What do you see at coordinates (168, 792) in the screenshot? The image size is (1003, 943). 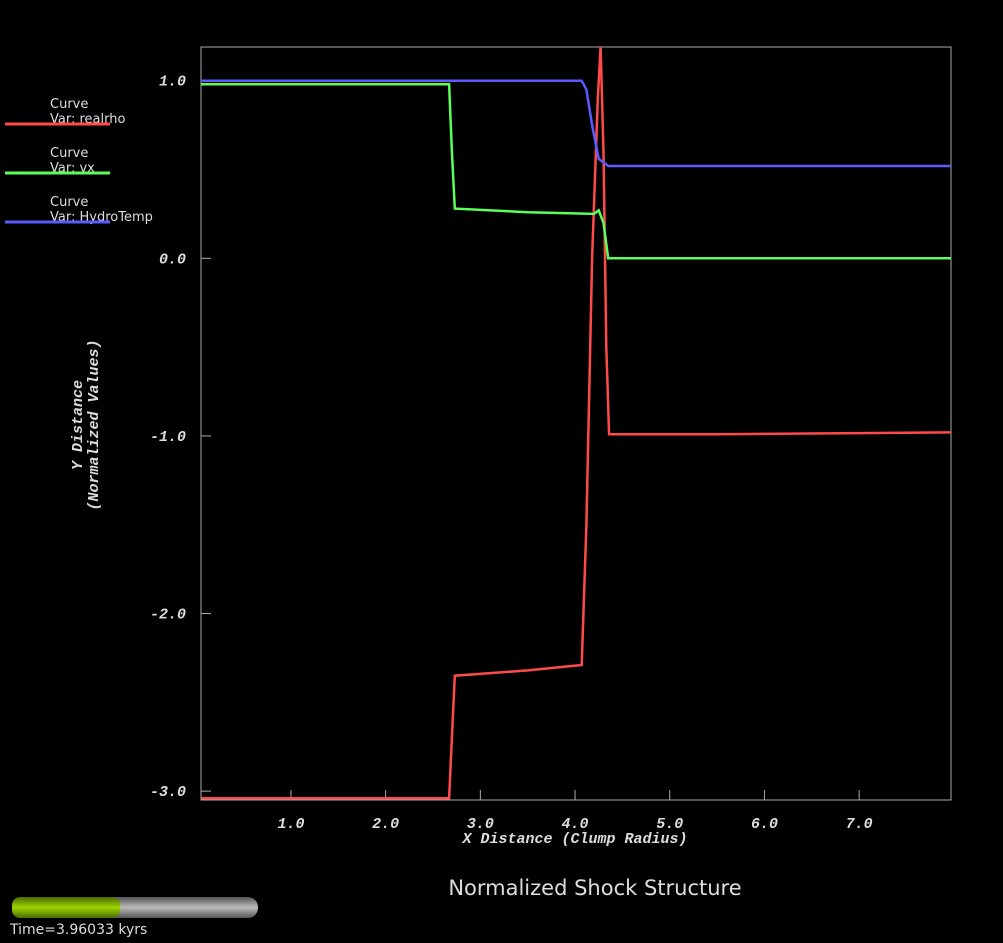 I see `y-tick-label: -3.0` at bounding box center [168, 792].